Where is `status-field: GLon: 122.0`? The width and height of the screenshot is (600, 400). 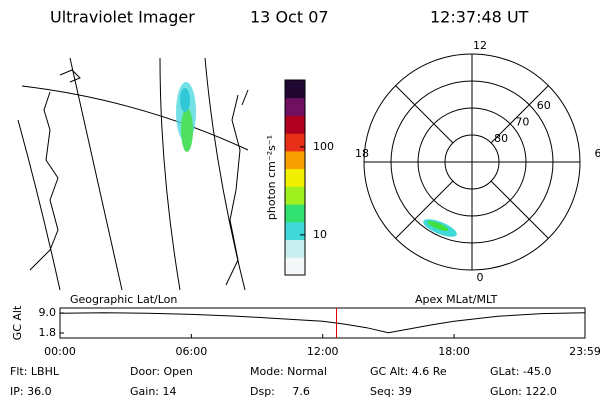
status-field: GLon: 122.0 is located at coordinates (523, 391).